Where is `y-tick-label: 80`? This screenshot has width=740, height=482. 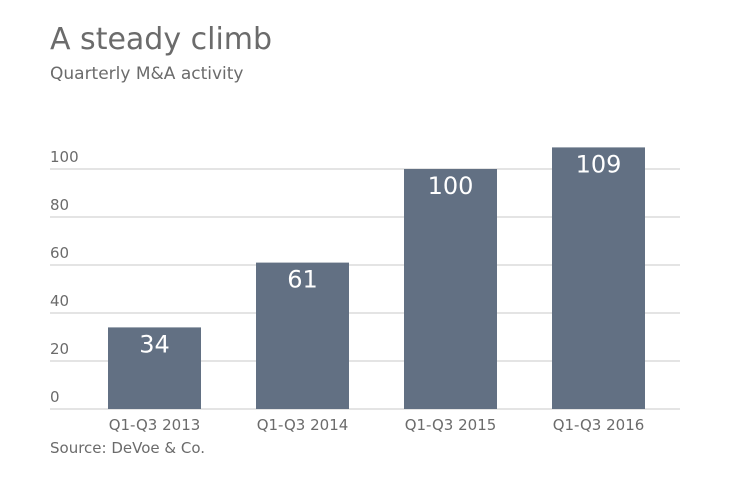 y-tick-label: 80 is located at coordinates (59, 205).